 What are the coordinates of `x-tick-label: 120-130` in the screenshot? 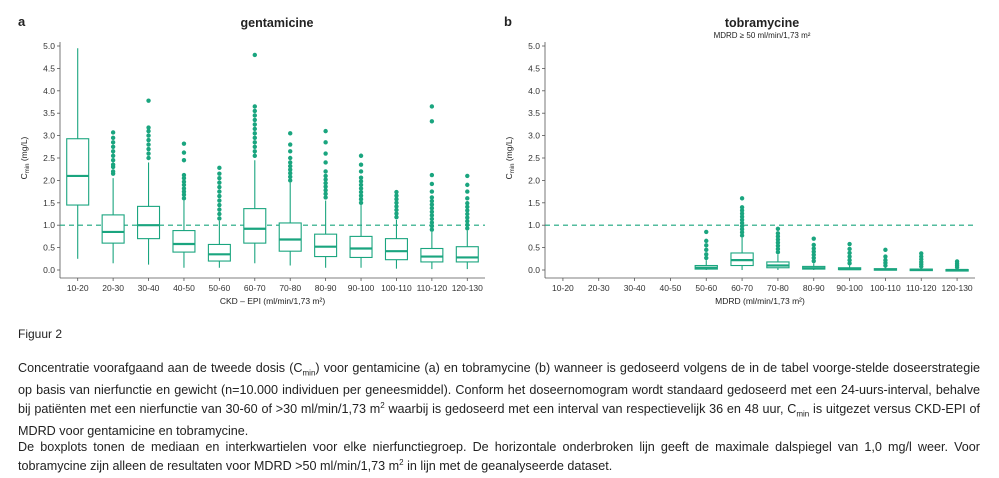 It's located at (467, 288).